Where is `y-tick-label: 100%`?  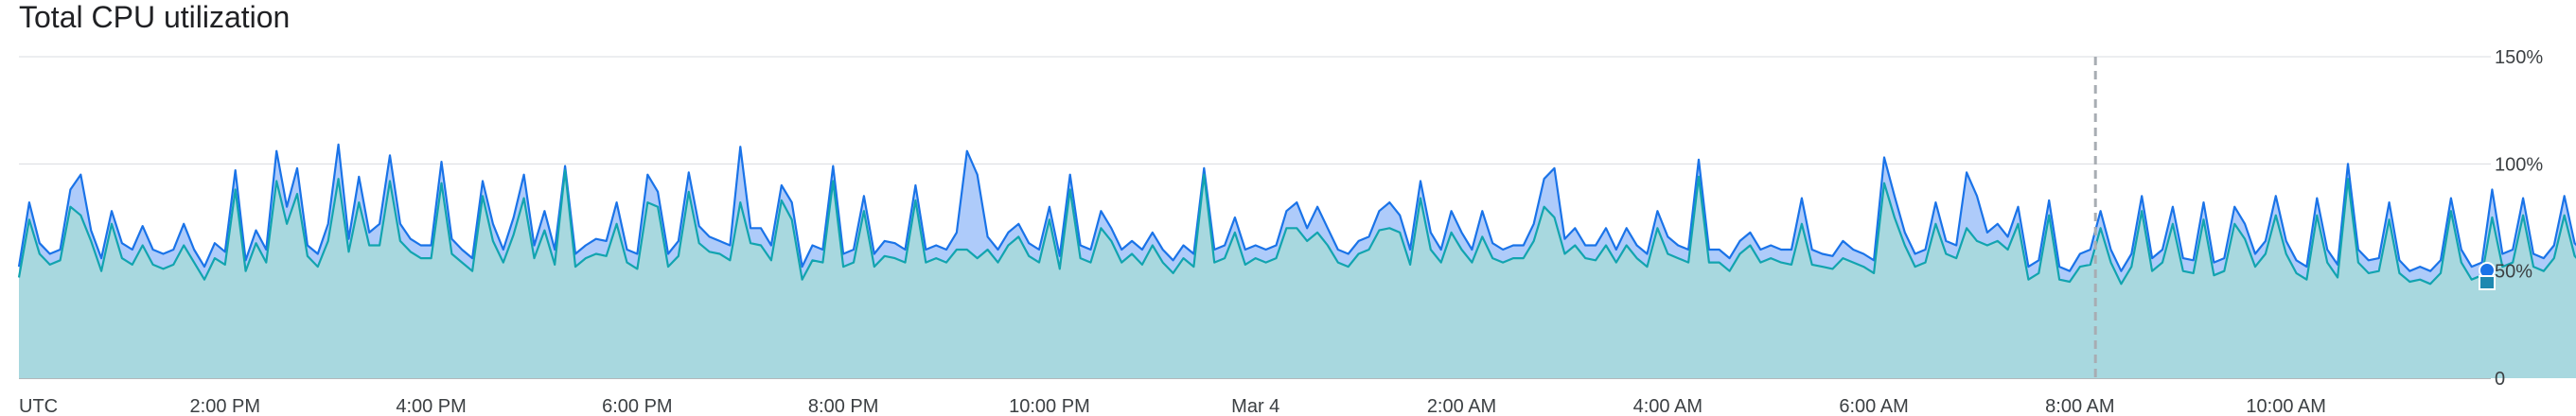 y-tick-label: 100% is located at coordinates (2519, 164).